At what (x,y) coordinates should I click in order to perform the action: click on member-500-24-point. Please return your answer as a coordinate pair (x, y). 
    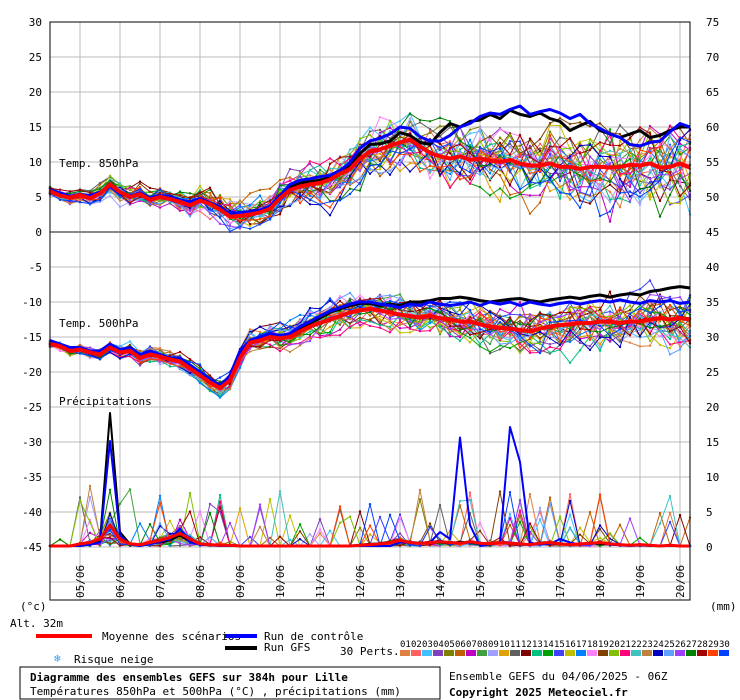
    Looking at the image, I should click on (540, 332).